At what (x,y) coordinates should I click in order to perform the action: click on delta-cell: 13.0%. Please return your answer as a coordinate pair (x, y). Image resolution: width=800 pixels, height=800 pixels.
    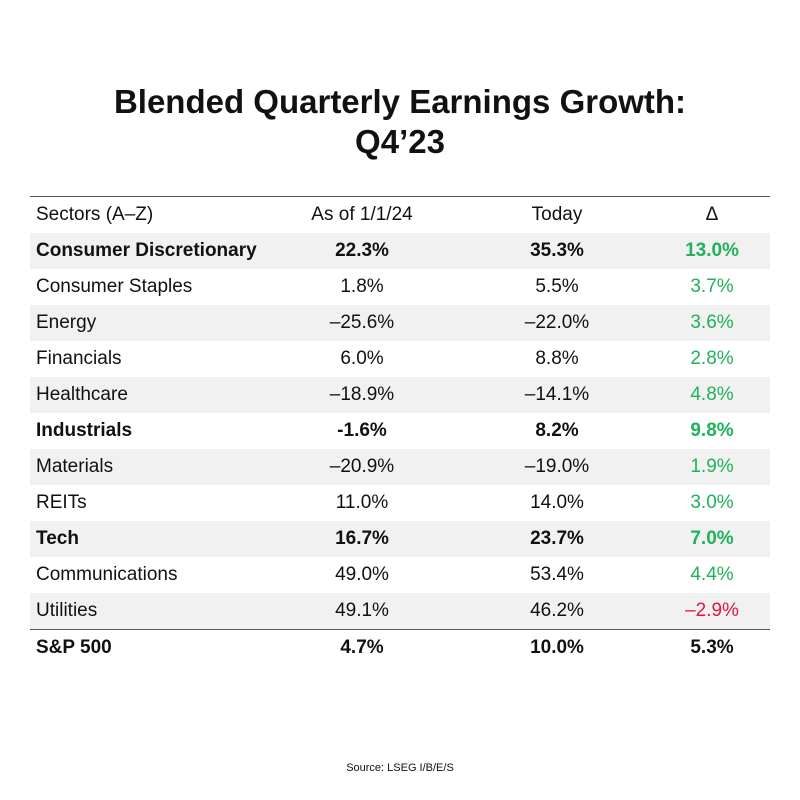
    Looking at the image, I should click on (712, 250).